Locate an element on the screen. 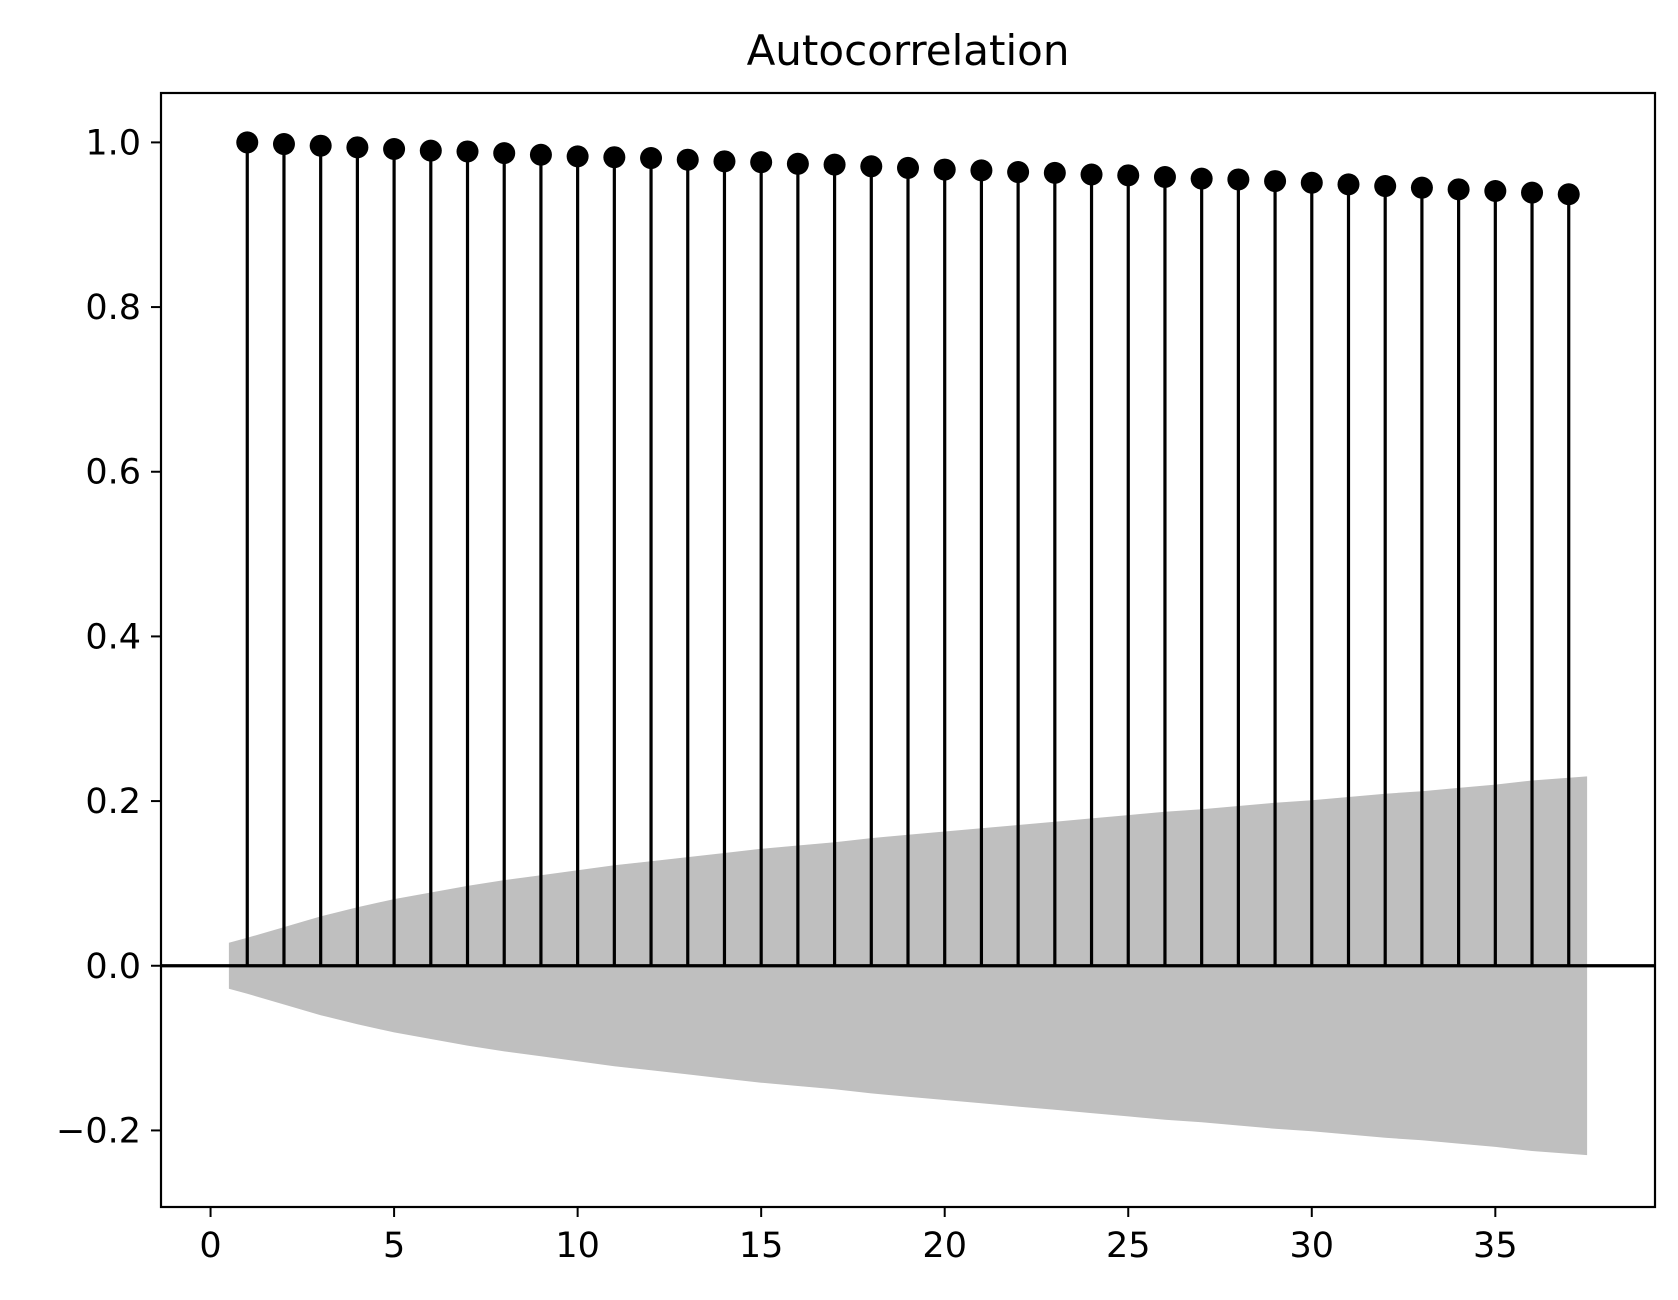  x-tick-label: 10 is located at coordinates (577, 1246).